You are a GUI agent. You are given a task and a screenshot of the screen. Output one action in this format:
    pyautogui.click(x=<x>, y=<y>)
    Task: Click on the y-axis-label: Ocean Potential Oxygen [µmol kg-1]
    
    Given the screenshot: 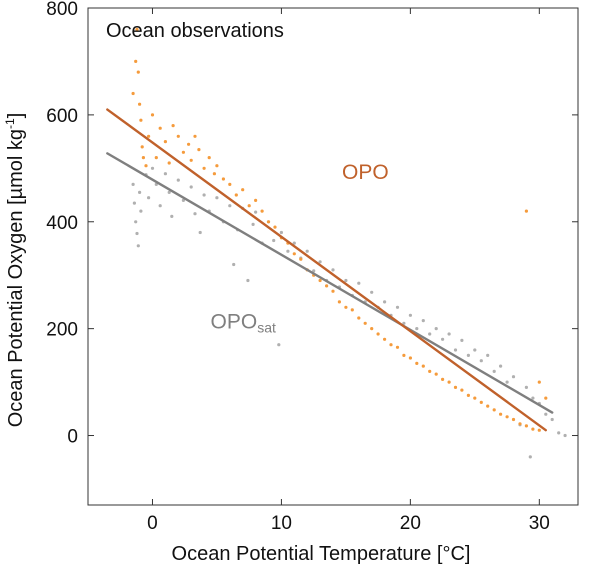 What is the action you would take?
    pyautogui.click(x=15, y=270)
    